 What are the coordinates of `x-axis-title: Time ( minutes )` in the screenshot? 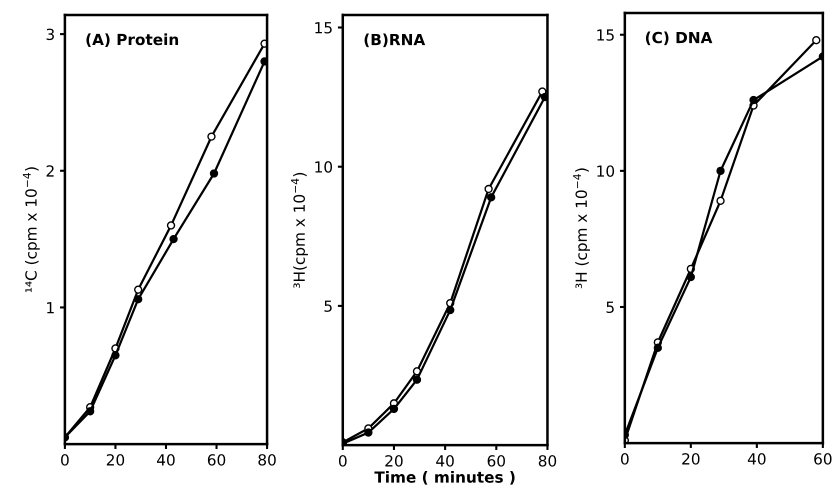 It's located at (444, 478).